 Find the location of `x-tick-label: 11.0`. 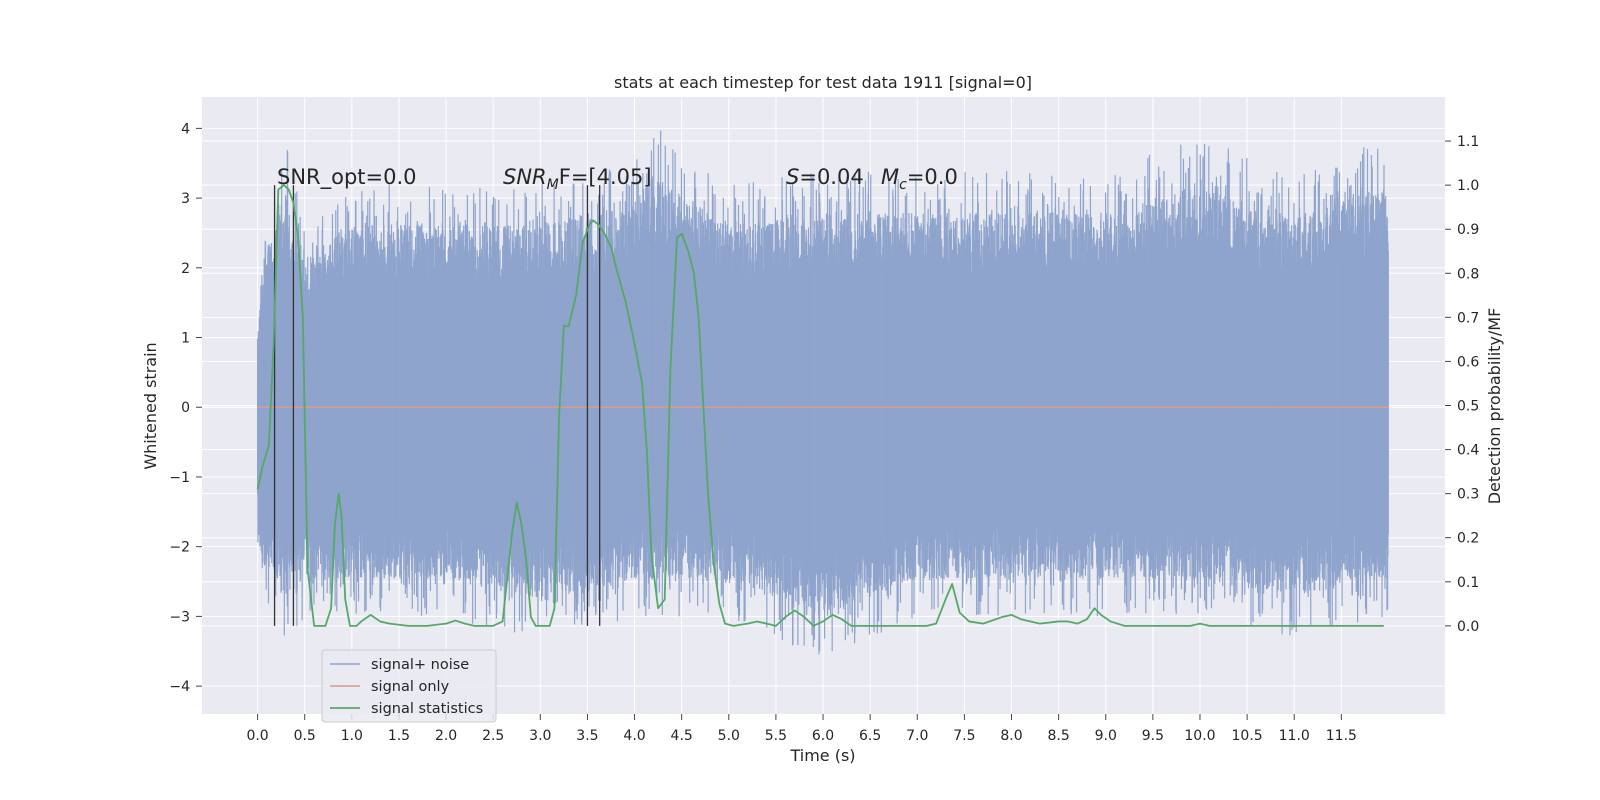

x-tick-label: 11.0 is located at coordinates (1294, 736).